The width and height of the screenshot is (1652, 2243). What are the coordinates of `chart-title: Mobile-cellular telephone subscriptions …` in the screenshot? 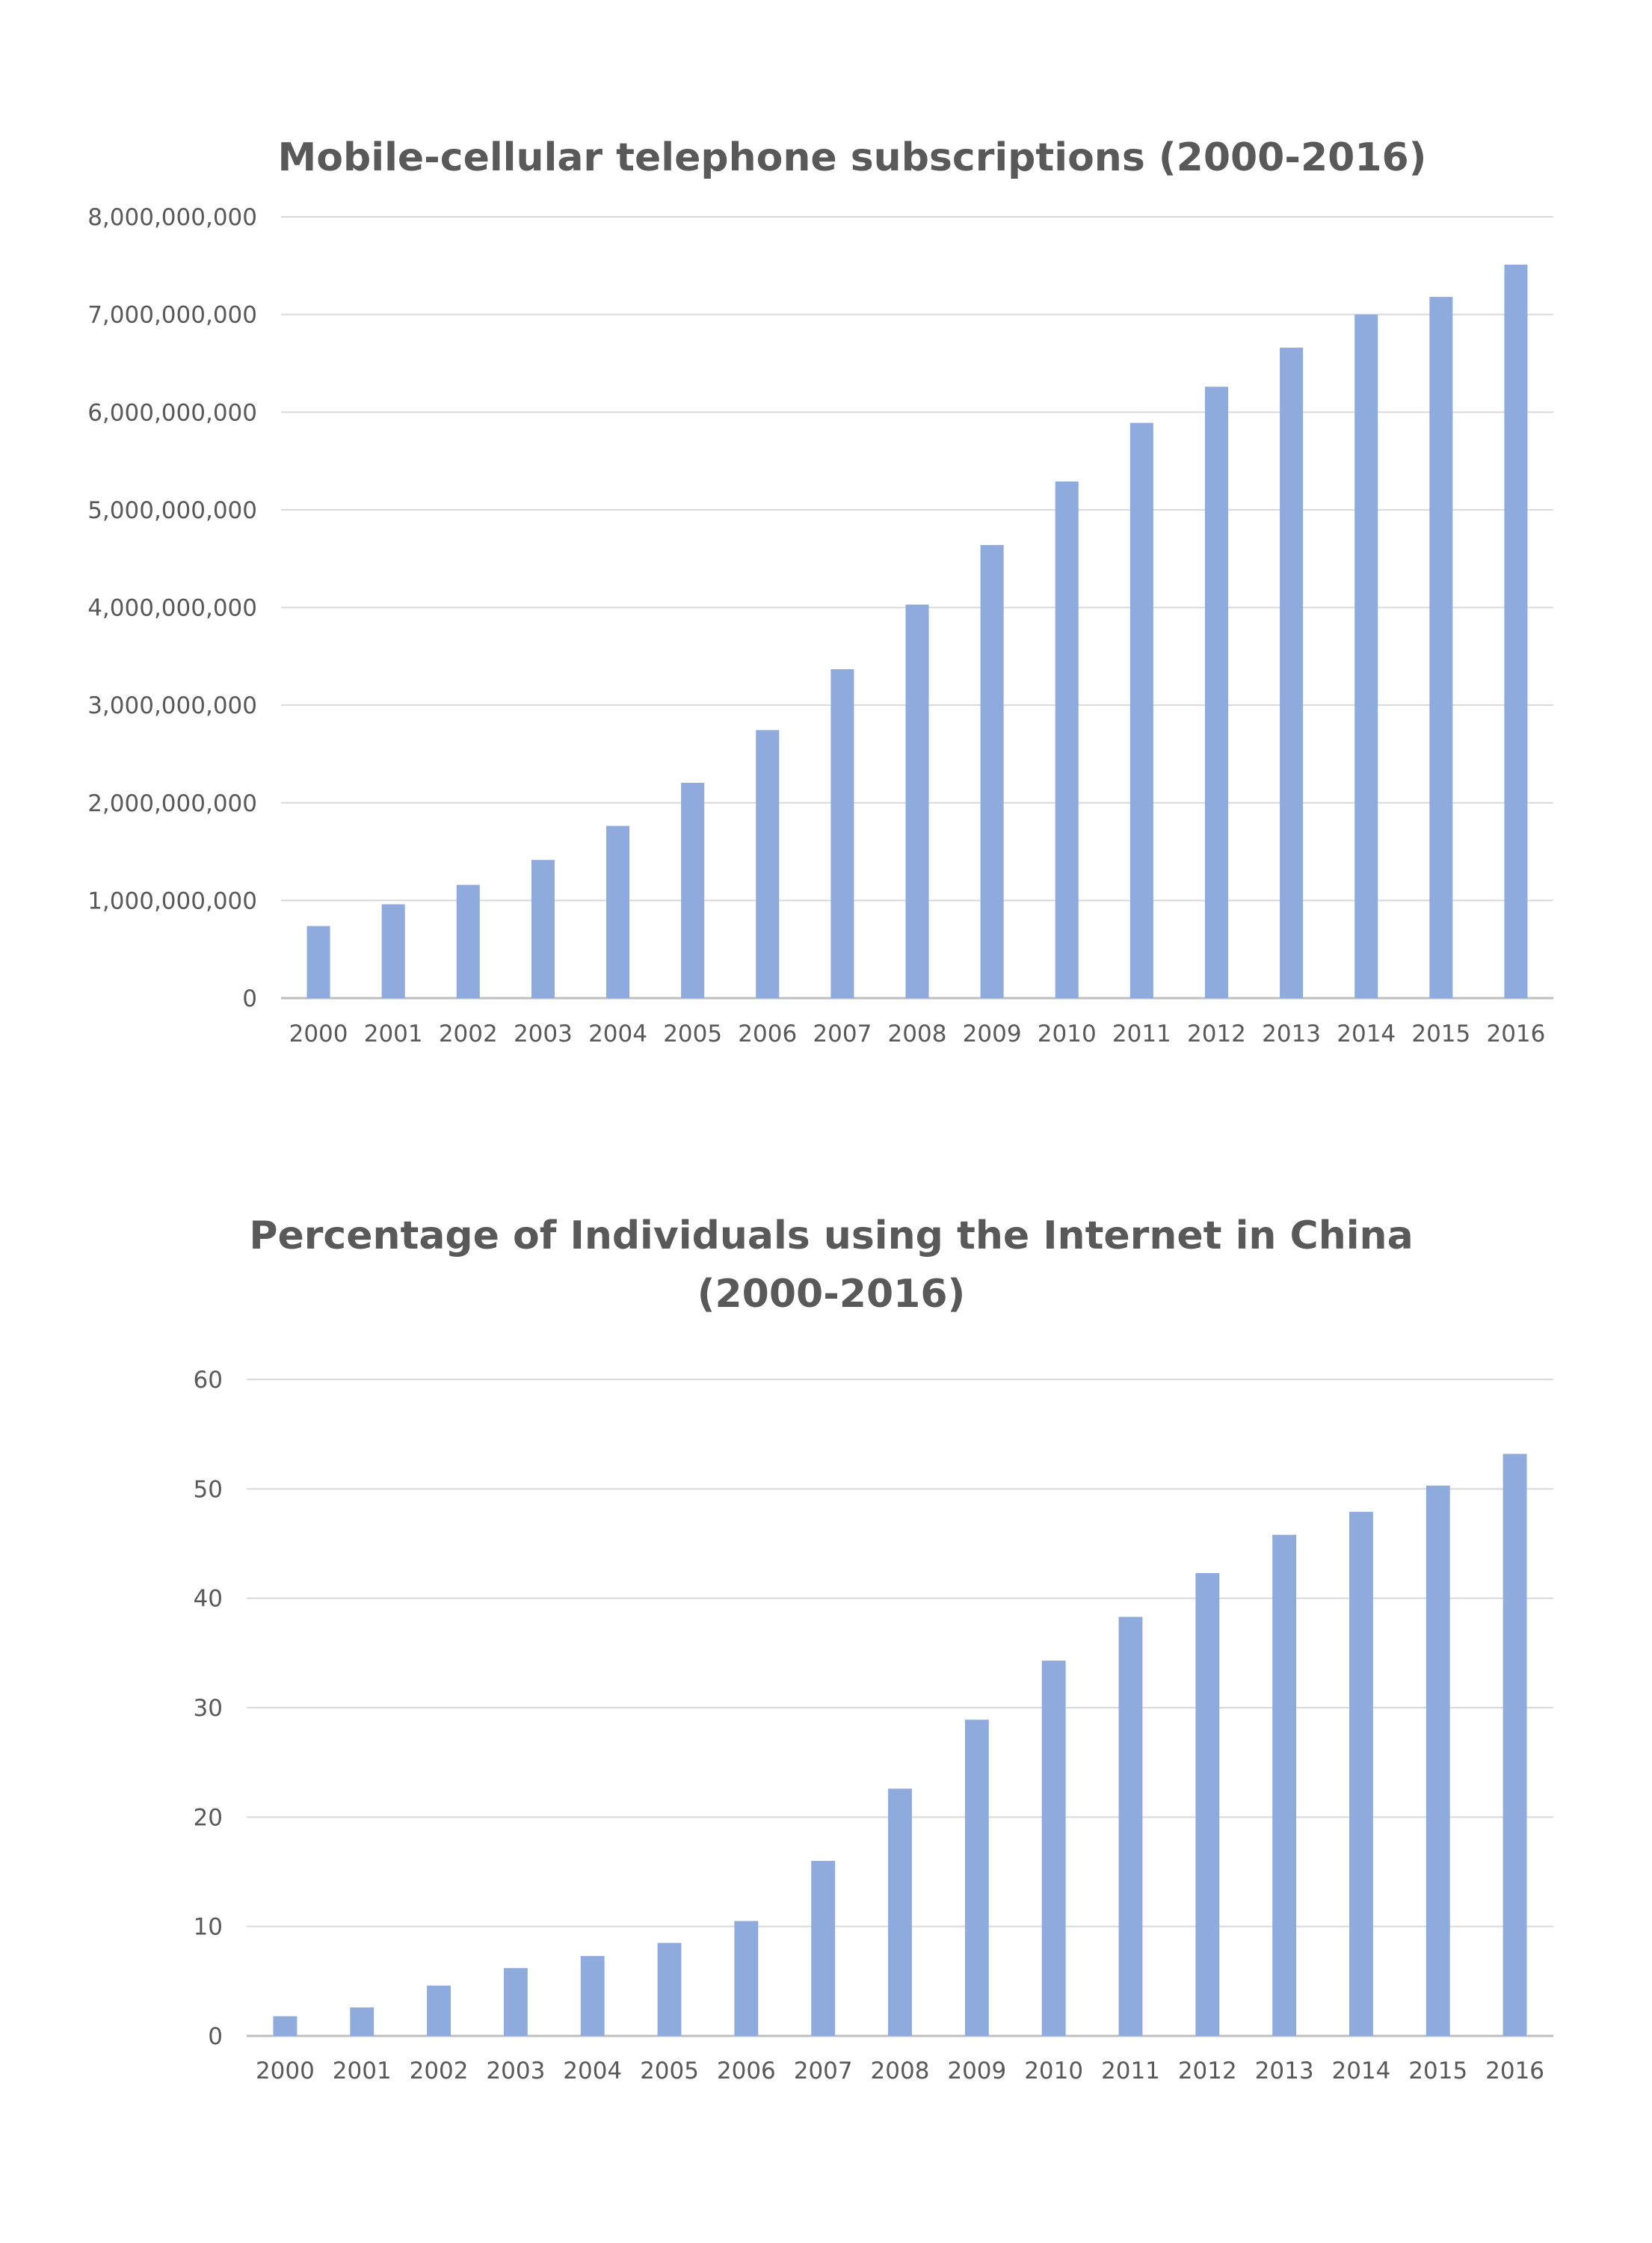 It's located at (853, 157).